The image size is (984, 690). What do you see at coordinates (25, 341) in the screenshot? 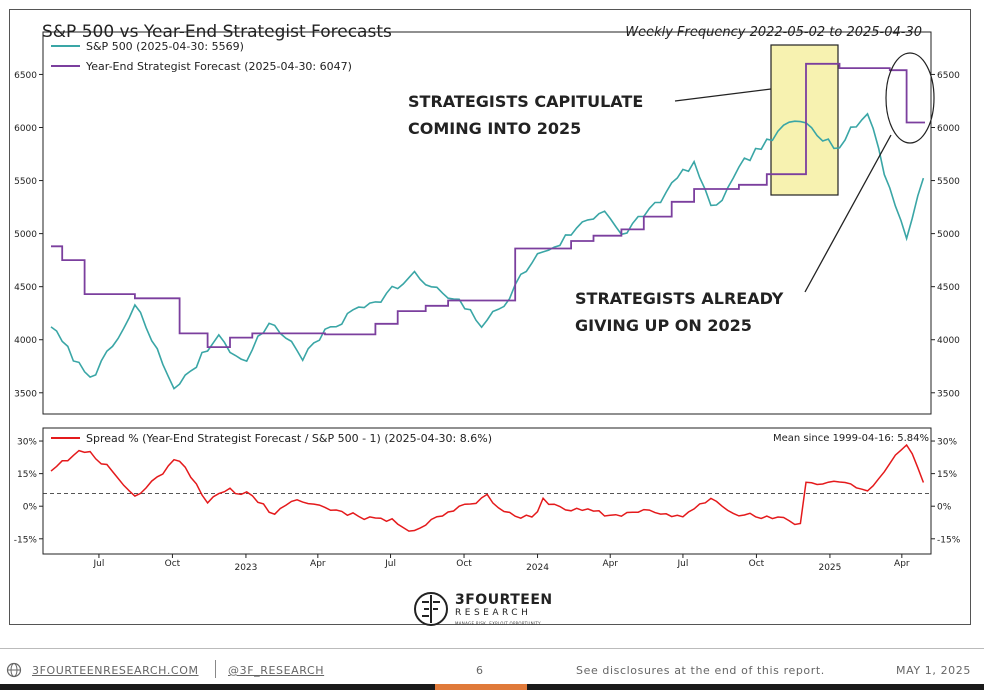
I see `price-axis-left-tick-label: 4000` at bounding box center [25, 341].